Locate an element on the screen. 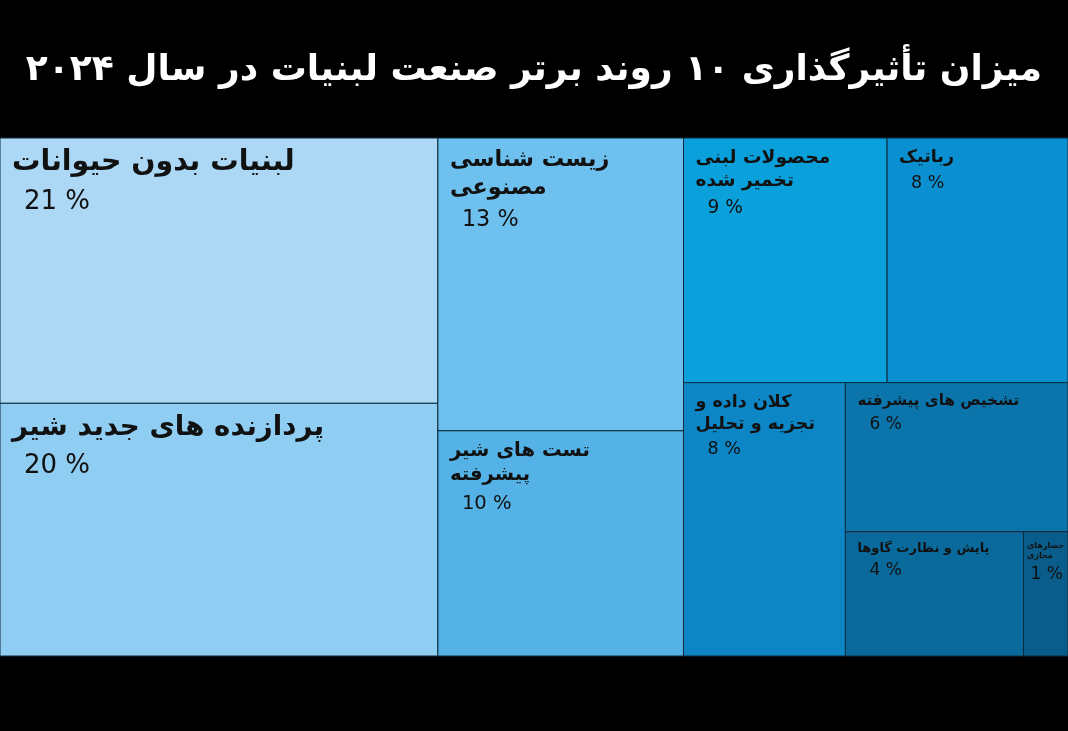 The image size is (1068, 731). category-label: پردازنده های جدید شیر is located at coordinates (167, 426).